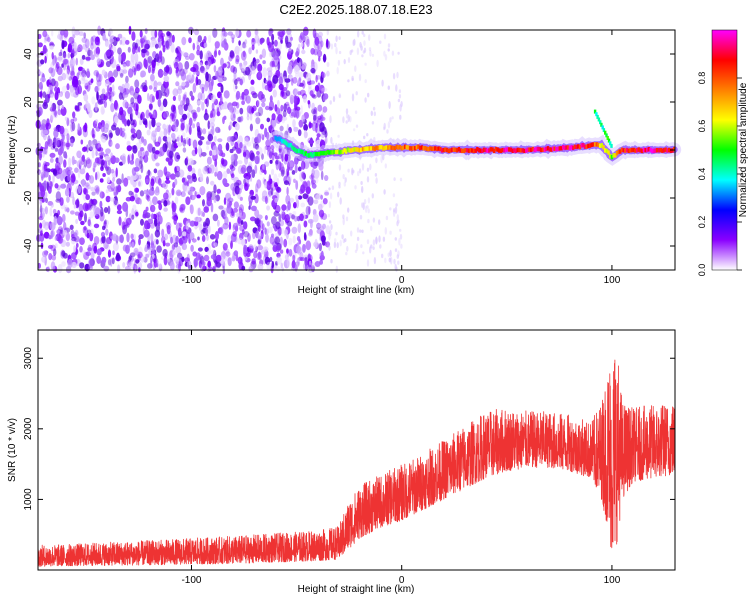 The image size is (750, 600). Describe the element at coordinates (191, 280) in the screenshot. I see `x-tick-label: -100` at that location.